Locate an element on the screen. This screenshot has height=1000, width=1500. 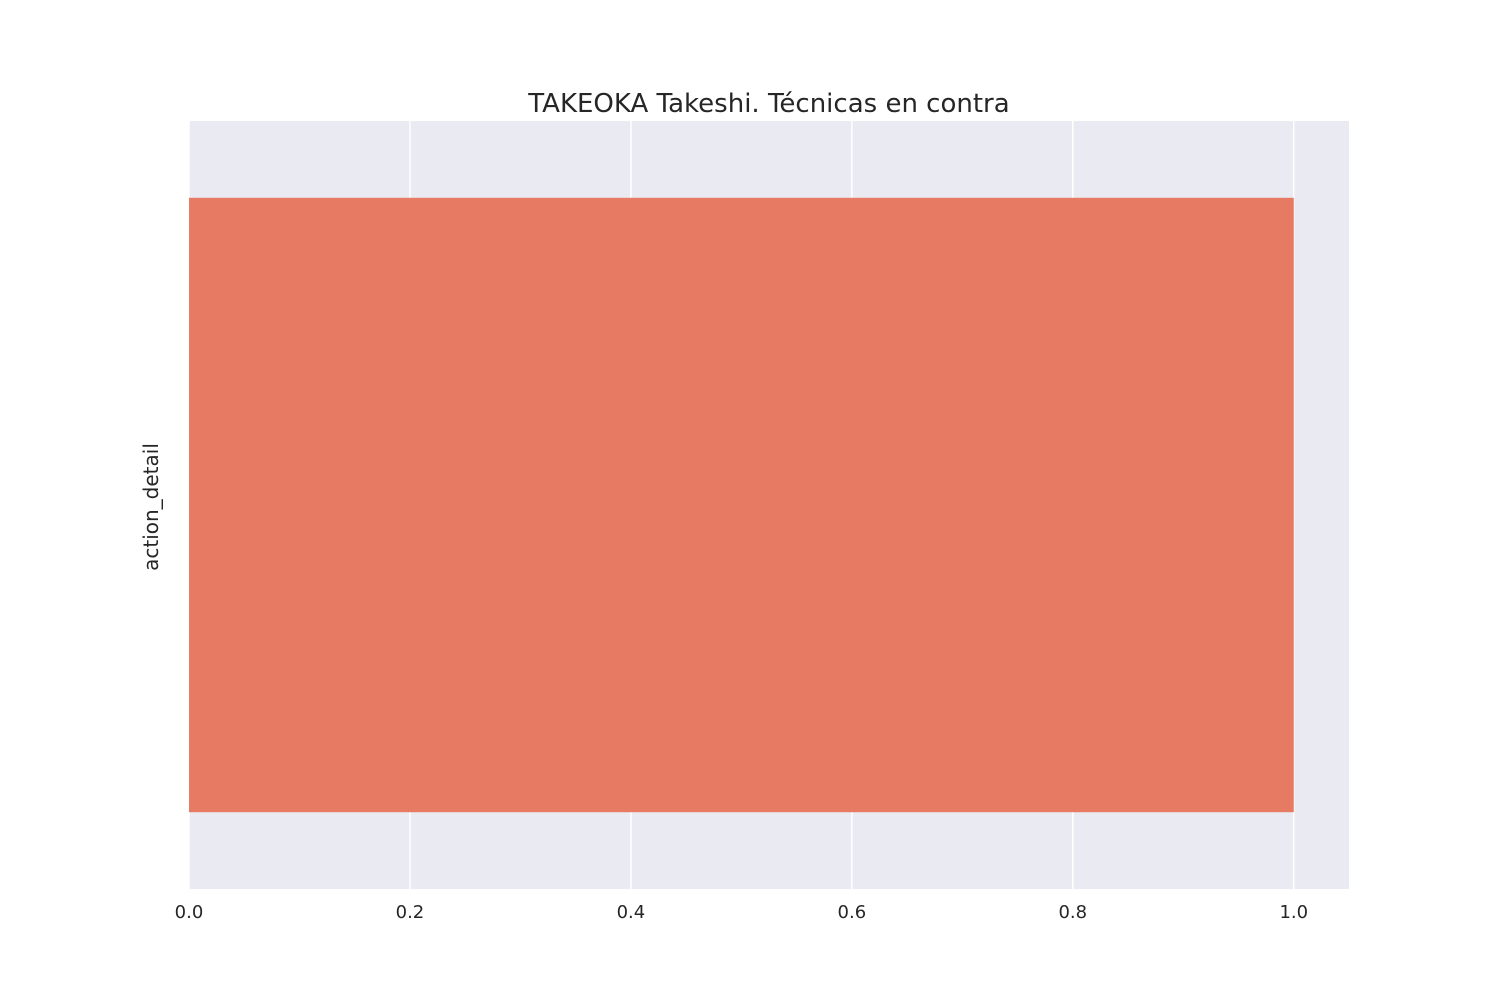
x-tick-label: 0.2 is located at coordinates (410, 912).